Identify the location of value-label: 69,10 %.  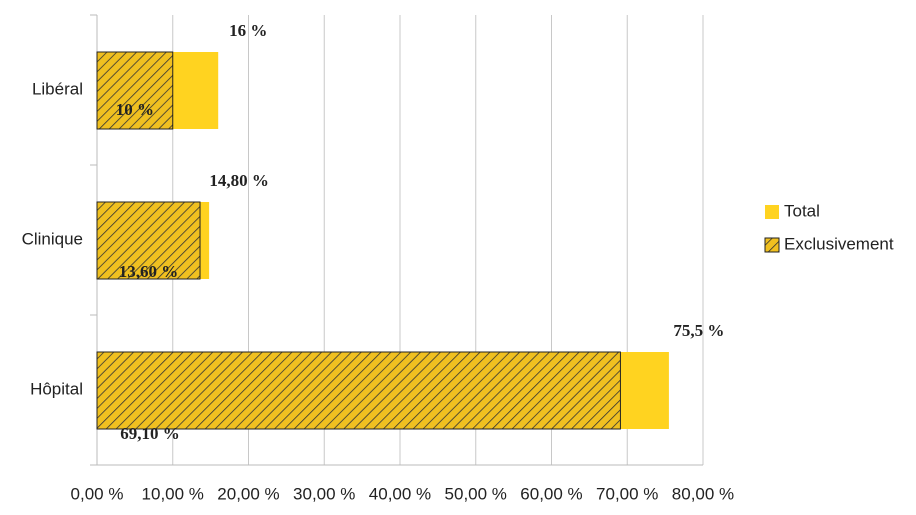
(150, 433).